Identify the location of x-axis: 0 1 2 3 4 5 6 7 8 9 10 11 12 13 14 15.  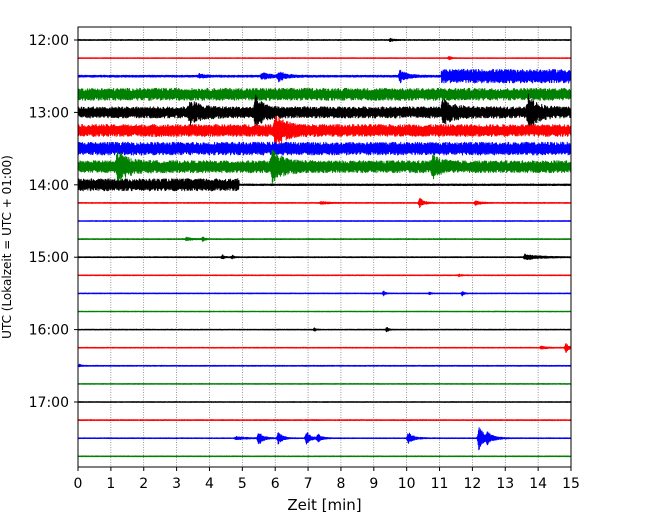
(327, 479).